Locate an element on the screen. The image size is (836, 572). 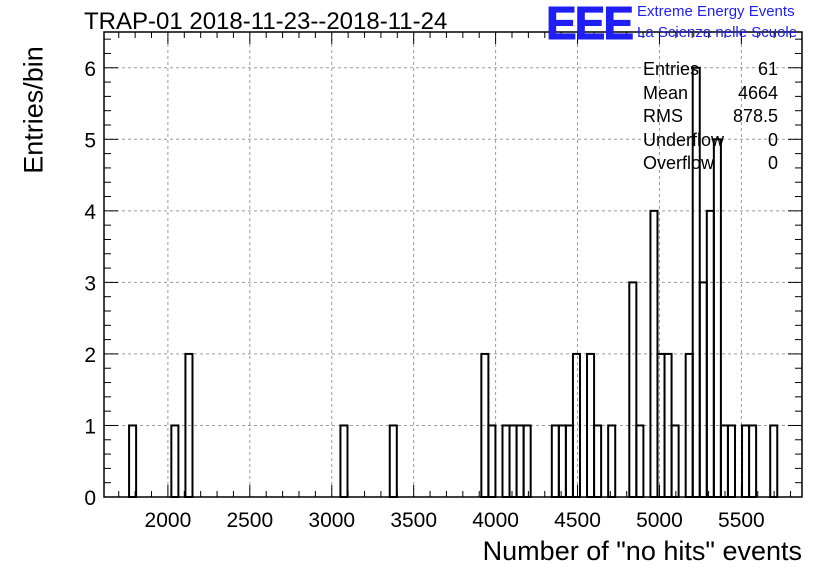
stat-underflow: Underflow 0 is located at coordinates (711, 141).